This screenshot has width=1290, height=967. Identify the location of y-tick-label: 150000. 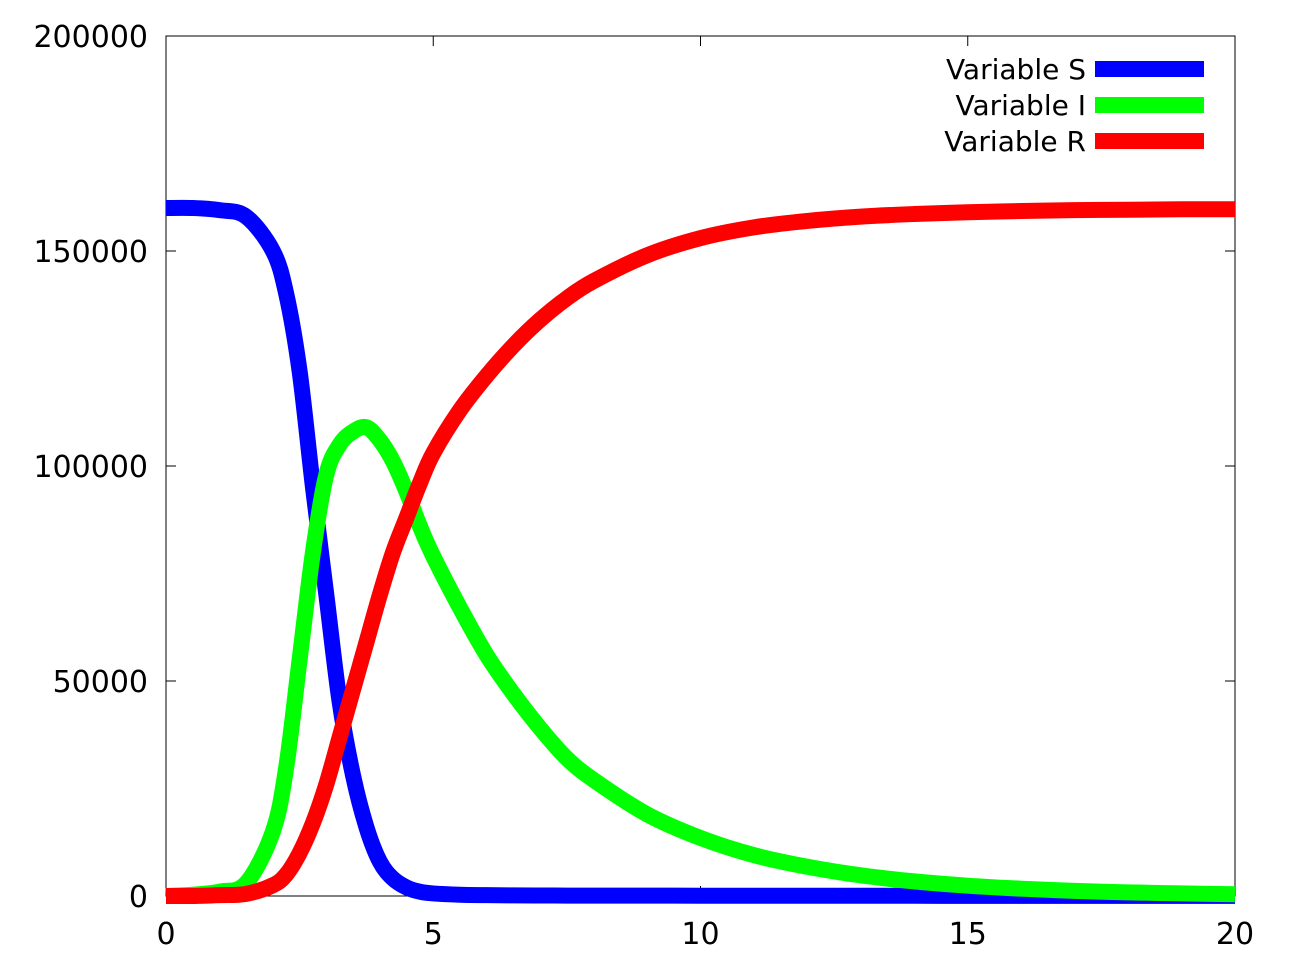
(90, 252).